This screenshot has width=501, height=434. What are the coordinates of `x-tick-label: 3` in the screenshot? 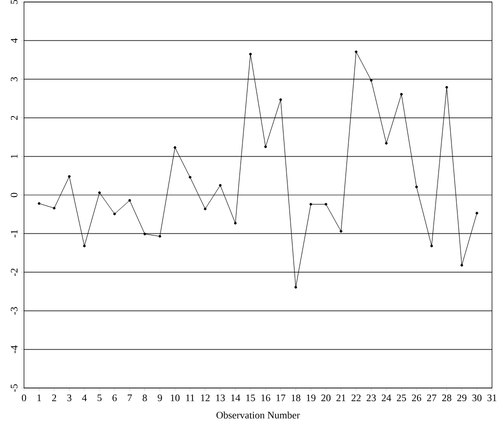 It's located at (69, 398).